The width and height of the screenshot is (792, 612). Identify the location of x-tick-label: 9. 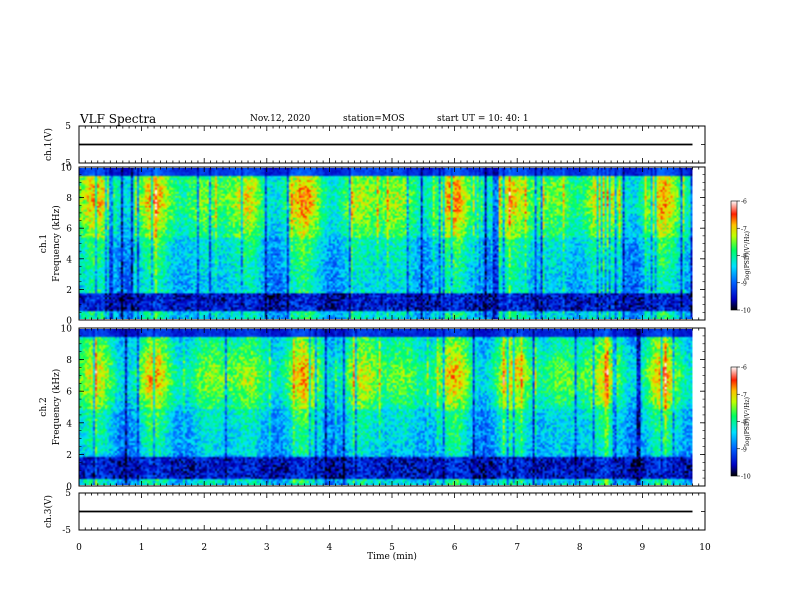
(643, 548).